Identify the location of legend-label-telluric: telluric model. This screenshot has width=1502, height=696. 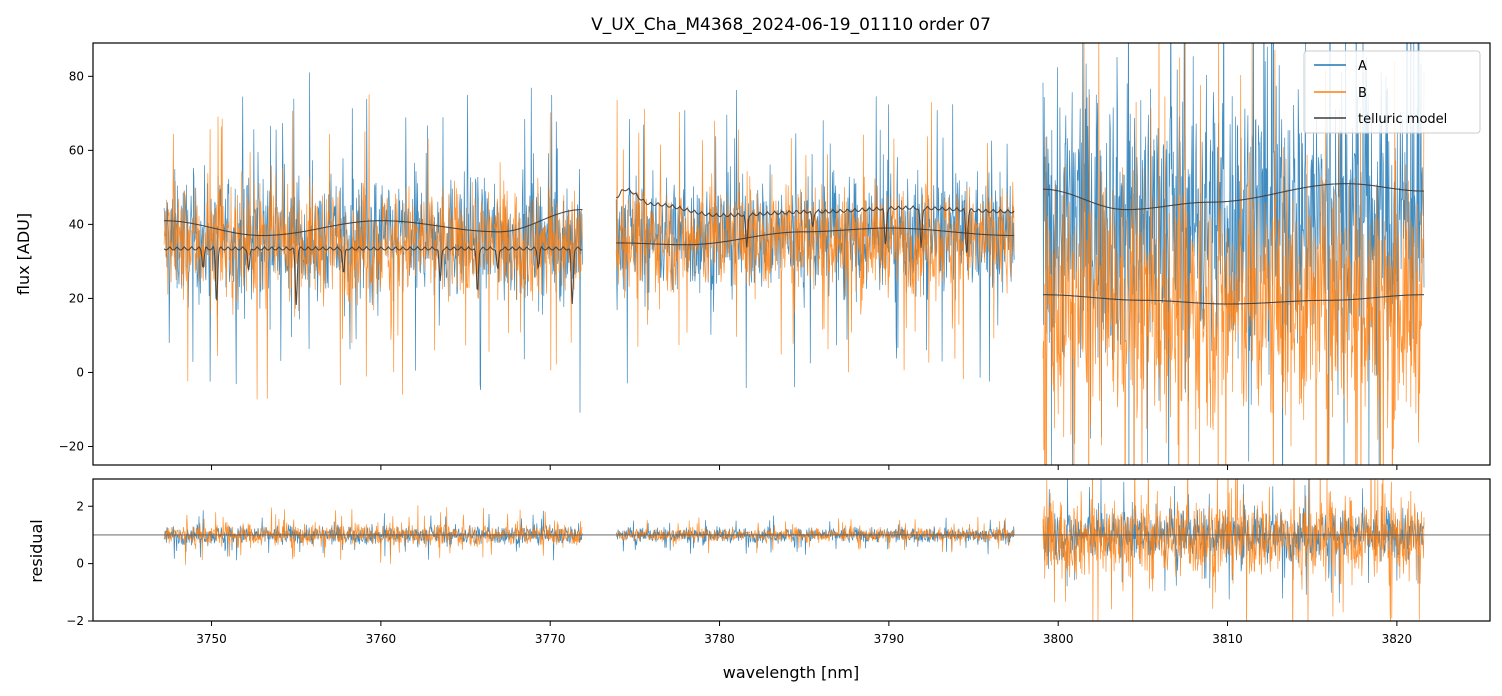
(1402, 119).